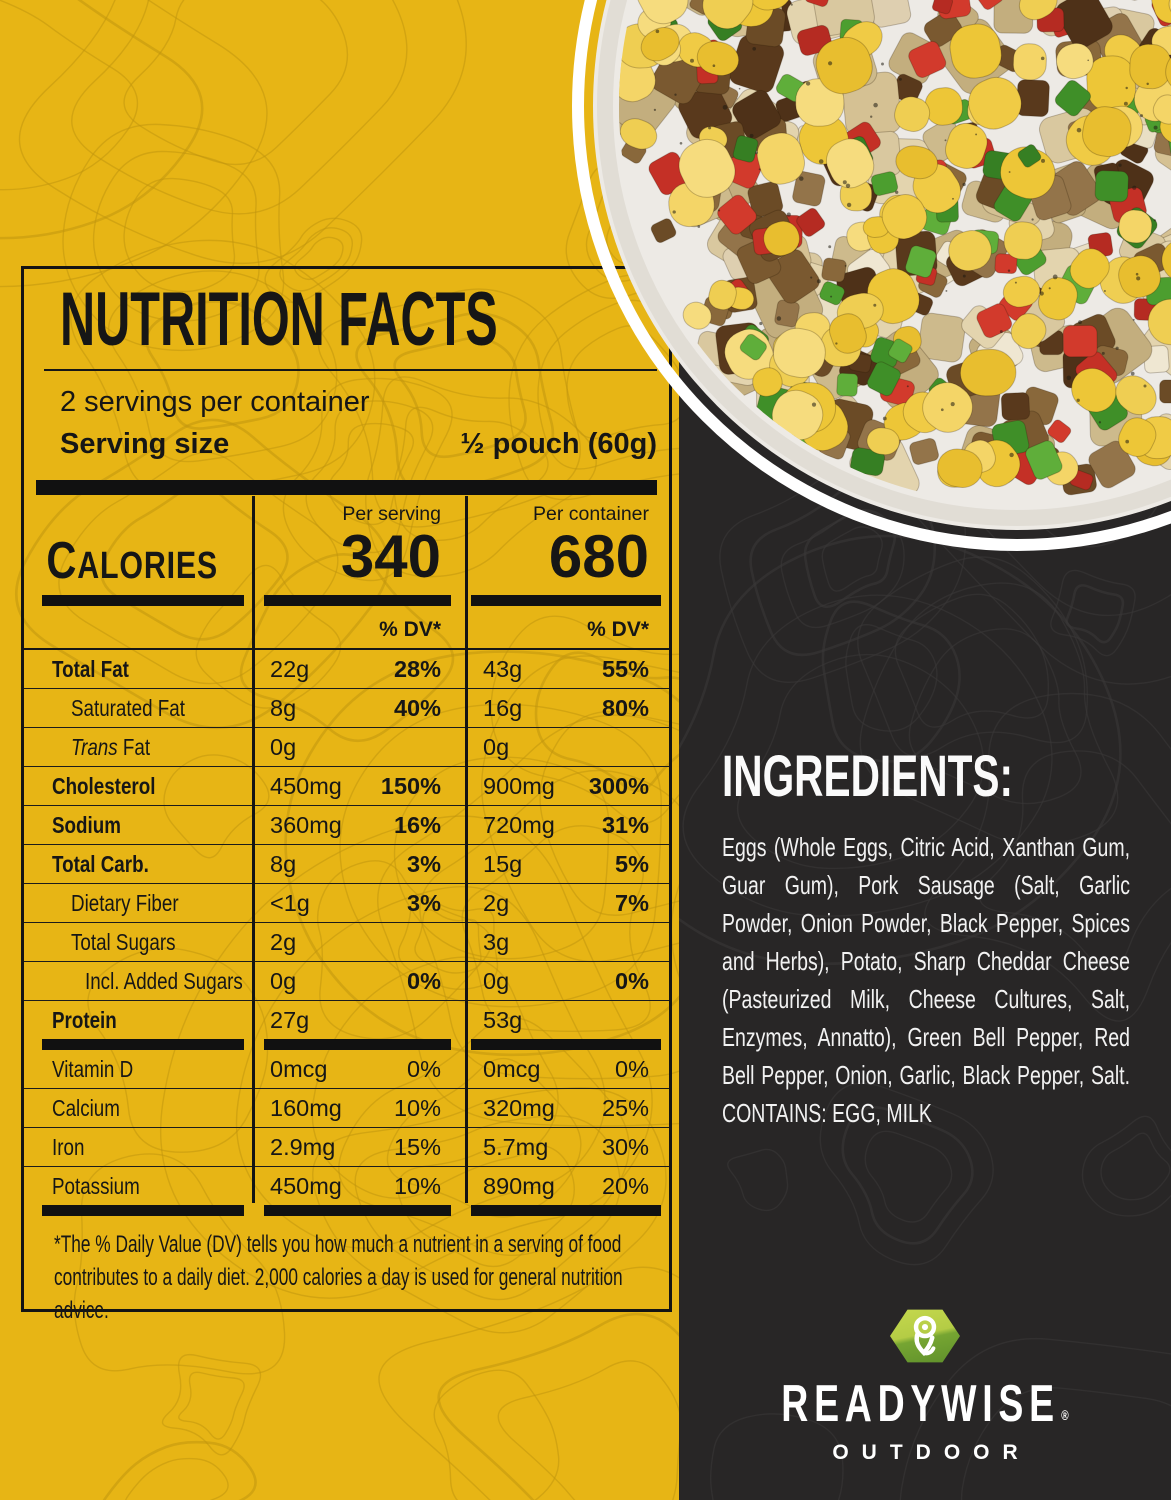  What do you see at coordinates (346, 1186) in the screenshot?
I see `nutrient-row: Potassium 450mg 10% 890mg 20%` at bounding box center [346, 1186].